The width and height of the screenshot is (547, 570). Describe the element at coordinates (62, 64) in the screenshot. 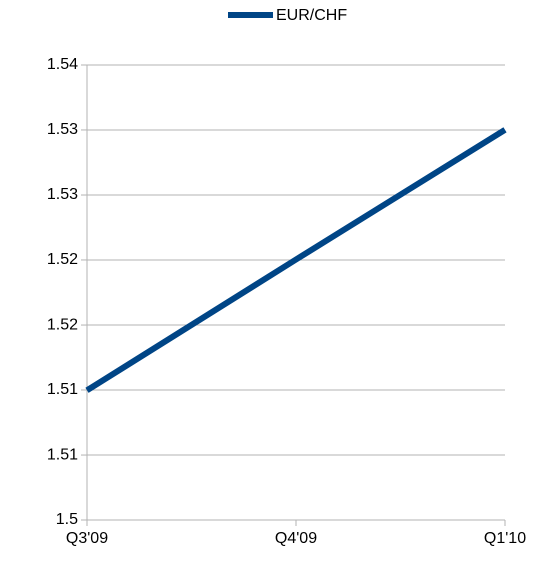

I see `y-tick-label: 1.54` at that location.